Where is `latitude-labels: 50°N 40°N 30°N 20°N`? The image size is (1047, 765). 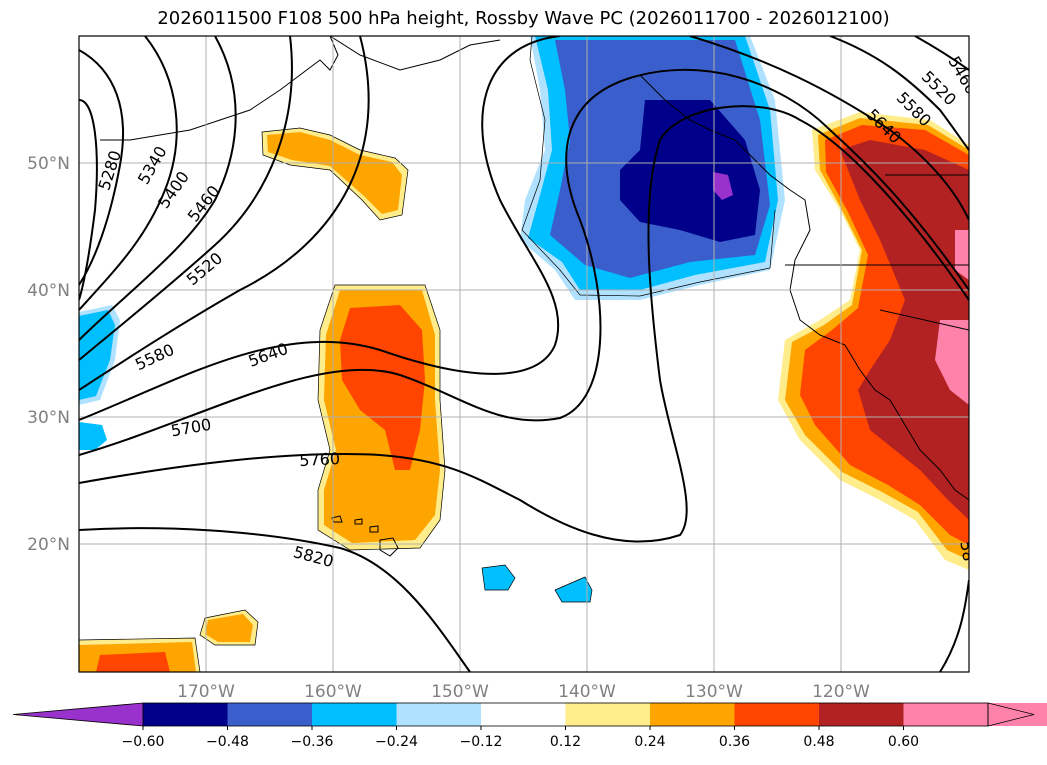 latitude-labels: 50°N 40°N 30°N 20°N is located at coordinates (48, 354).